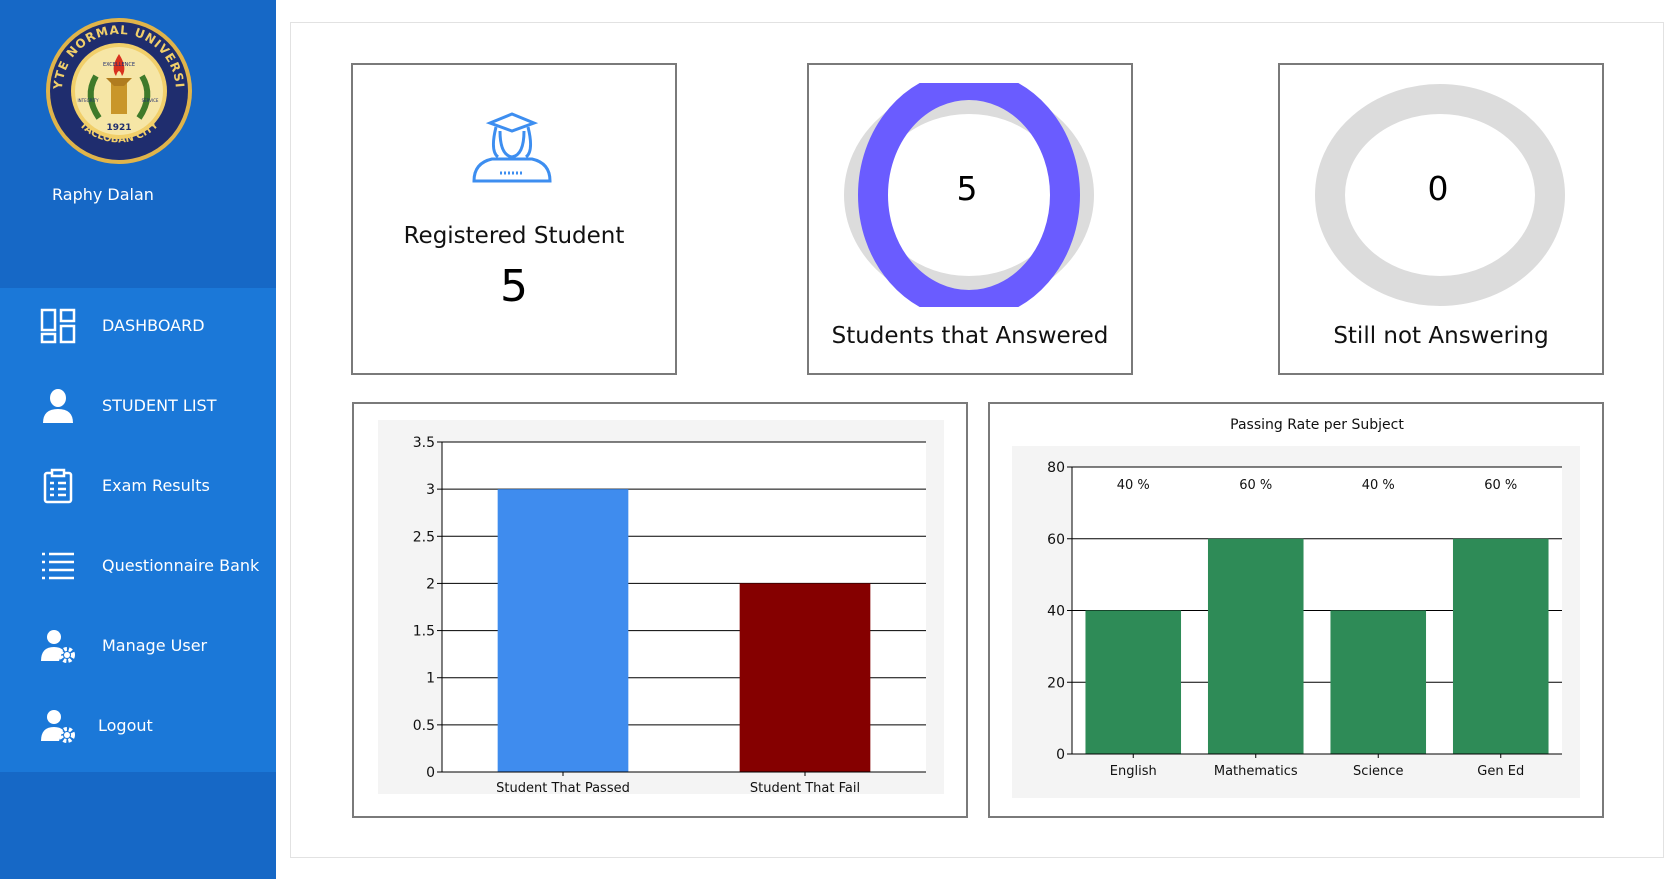  Describe the element at coordinates (1256, 771) in the screenshot. I see `x-category-label: Mathematics` at that location.